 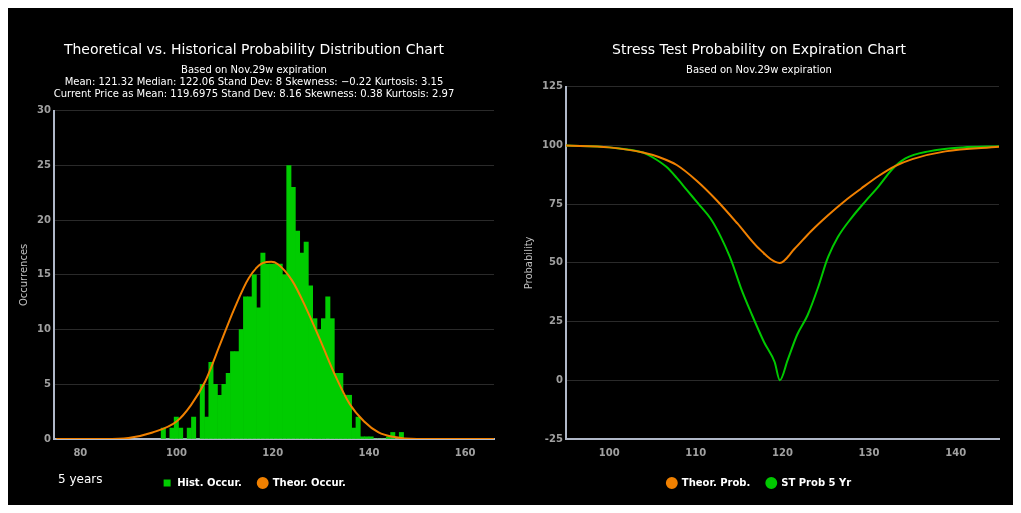 I want to click on y-tick-label: 15, so click(x=43, y=274).